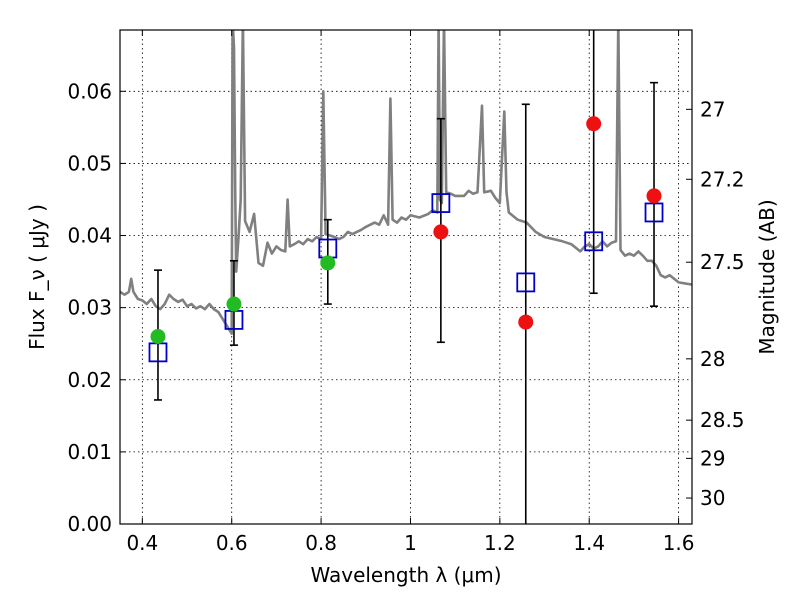 This screenshot has height=600, width=800. I want to click on y-tick-label: 0.03, so click(89, 308).